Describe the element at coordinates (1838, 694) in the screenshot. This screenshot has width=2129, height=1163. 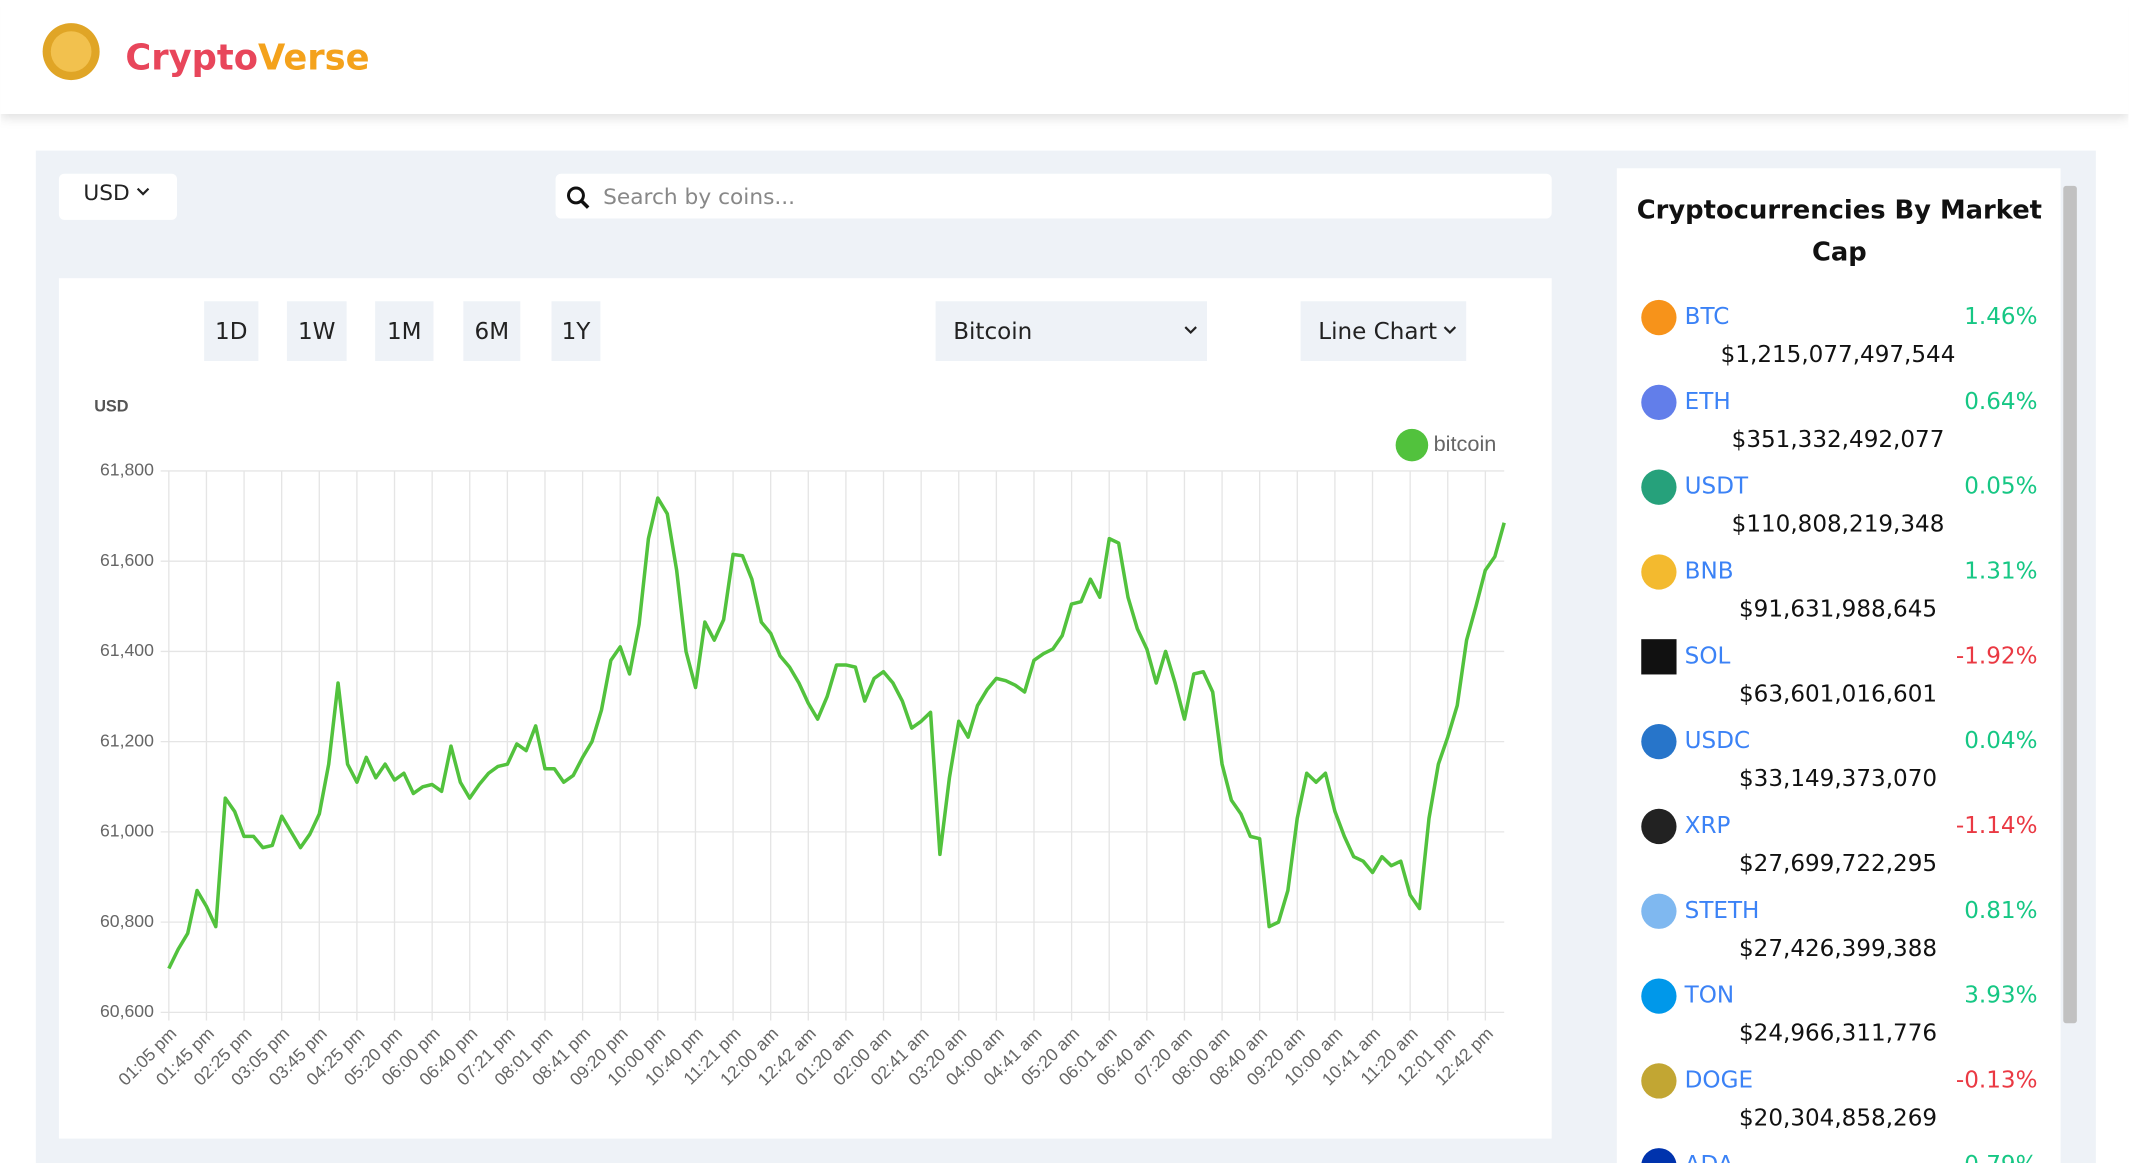
I see `coin-market-cap: $63,601,016,601` at that location.